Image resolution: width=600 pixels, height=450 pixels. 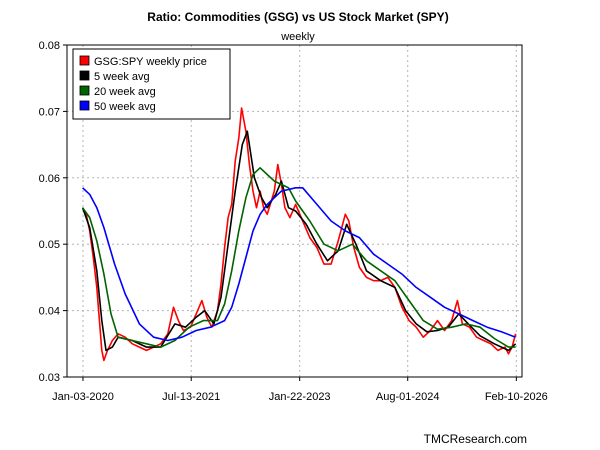 I want to click on x-tick-label: Jul-13-2021, so click(x=191, y=397).